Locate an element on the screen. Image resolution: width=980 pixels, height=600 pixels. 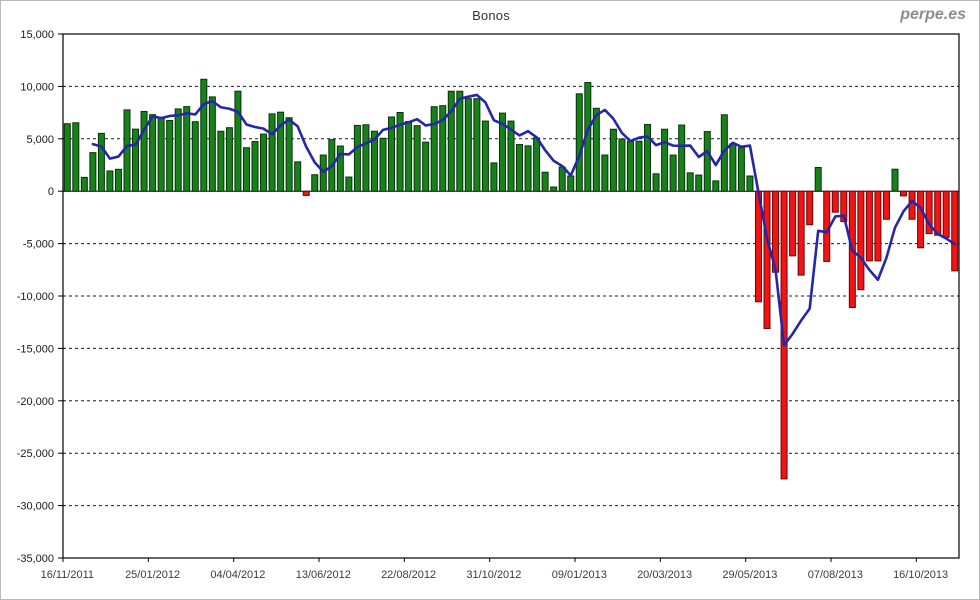
y-axis-label: -15,000 is located at coordinates (35, 349).